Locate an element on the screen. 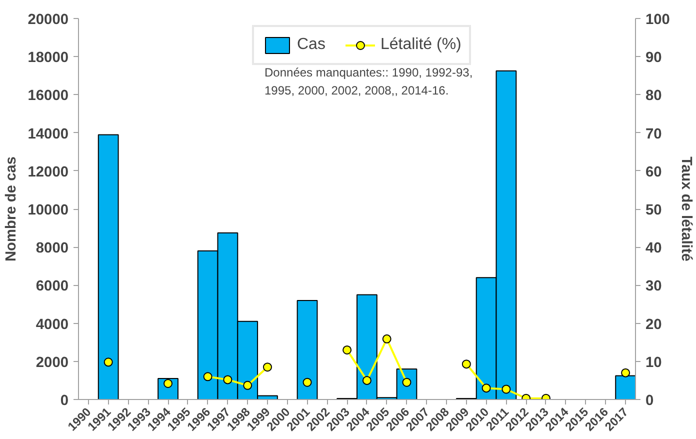 This screenshot has height=439, width=696. y-tick-label: 0 is located at coordinates (64, 401).